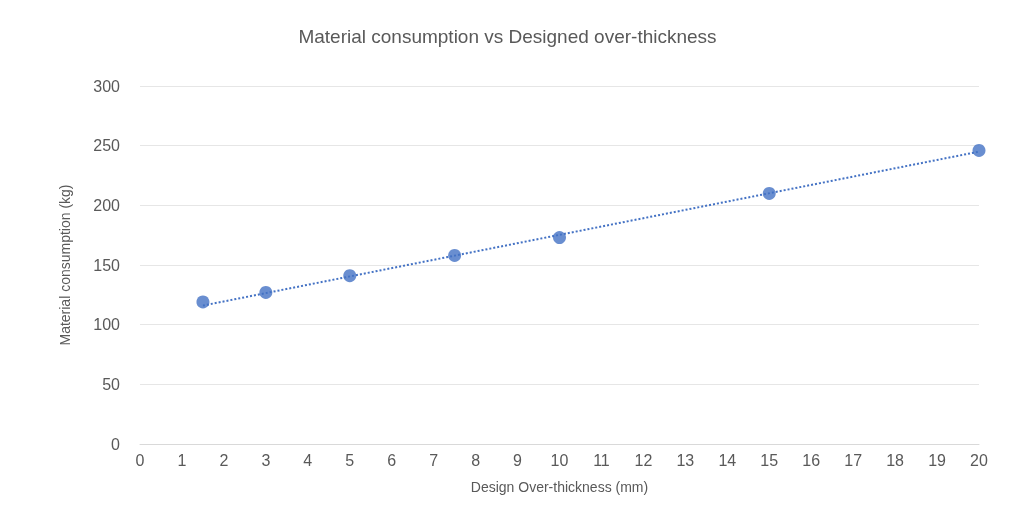 The height and width of the screenshot is (528, 1015). What do you see at coordinates (107, 265) in the screenshot?
I see `y-tick-label: 150` at bounding box center [107, 265].